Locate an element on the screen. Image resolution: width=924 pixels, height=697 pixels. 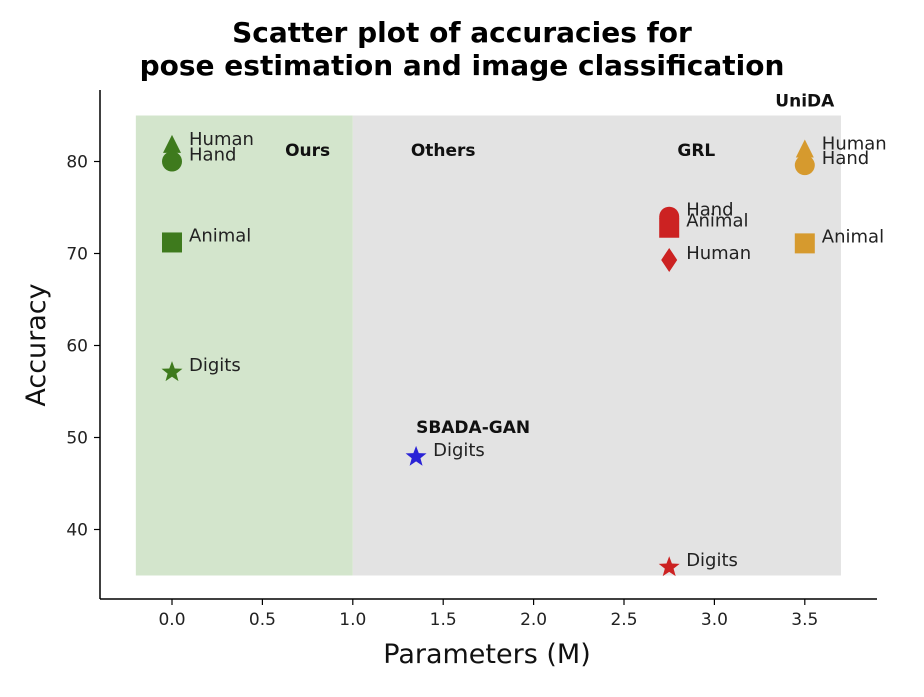
x-tick-label: 0.0 is located at coordinates (171, 620).